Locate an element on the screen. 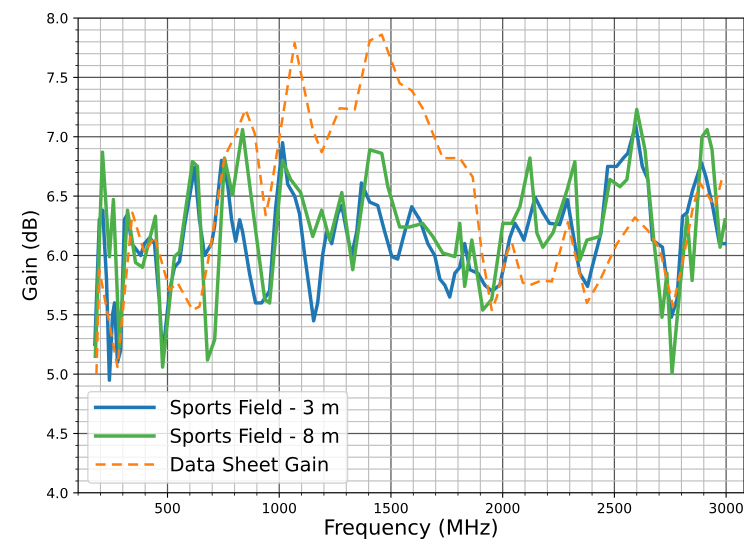 This screenshot has width=744, height=547. y-tick-label: 7.5 is located at coordinates (57, 77).